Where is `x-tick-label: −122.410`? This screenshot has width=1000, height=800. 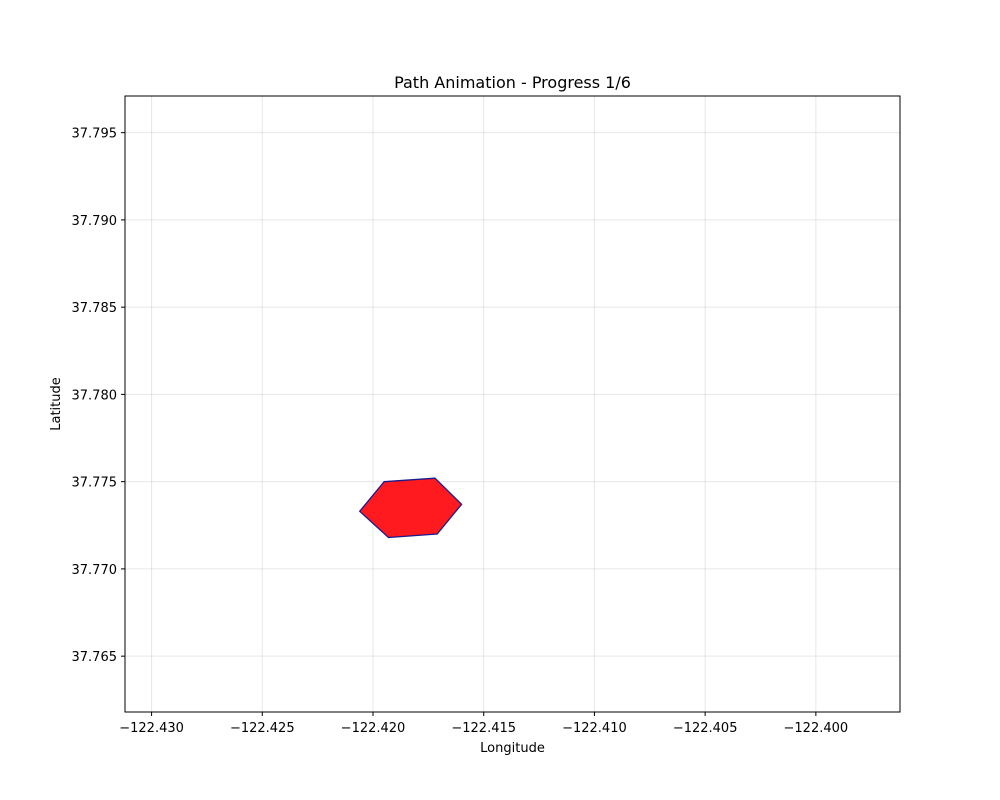 x-tick-label: −122.410 is located at coordinates (594, 728).